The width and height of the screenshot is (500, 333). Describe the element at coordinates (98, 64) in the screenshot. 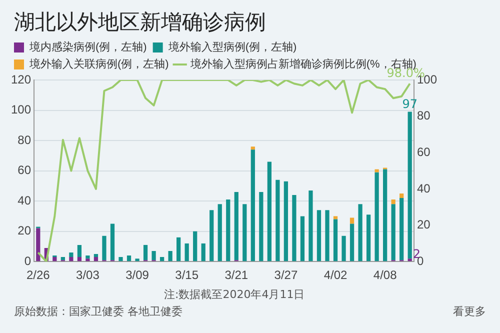

I see `legend-label: 境外输入关联病例(例，左轴)` at that location.